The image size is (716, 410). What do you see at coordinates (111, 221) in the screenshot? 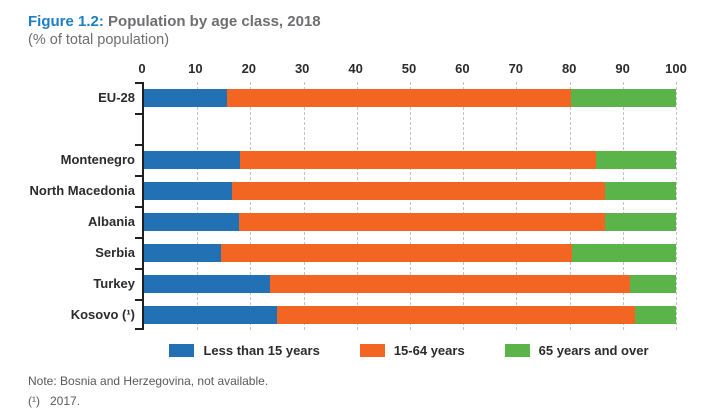
I see `category-label: Albania` at bounding box center [111, 221].